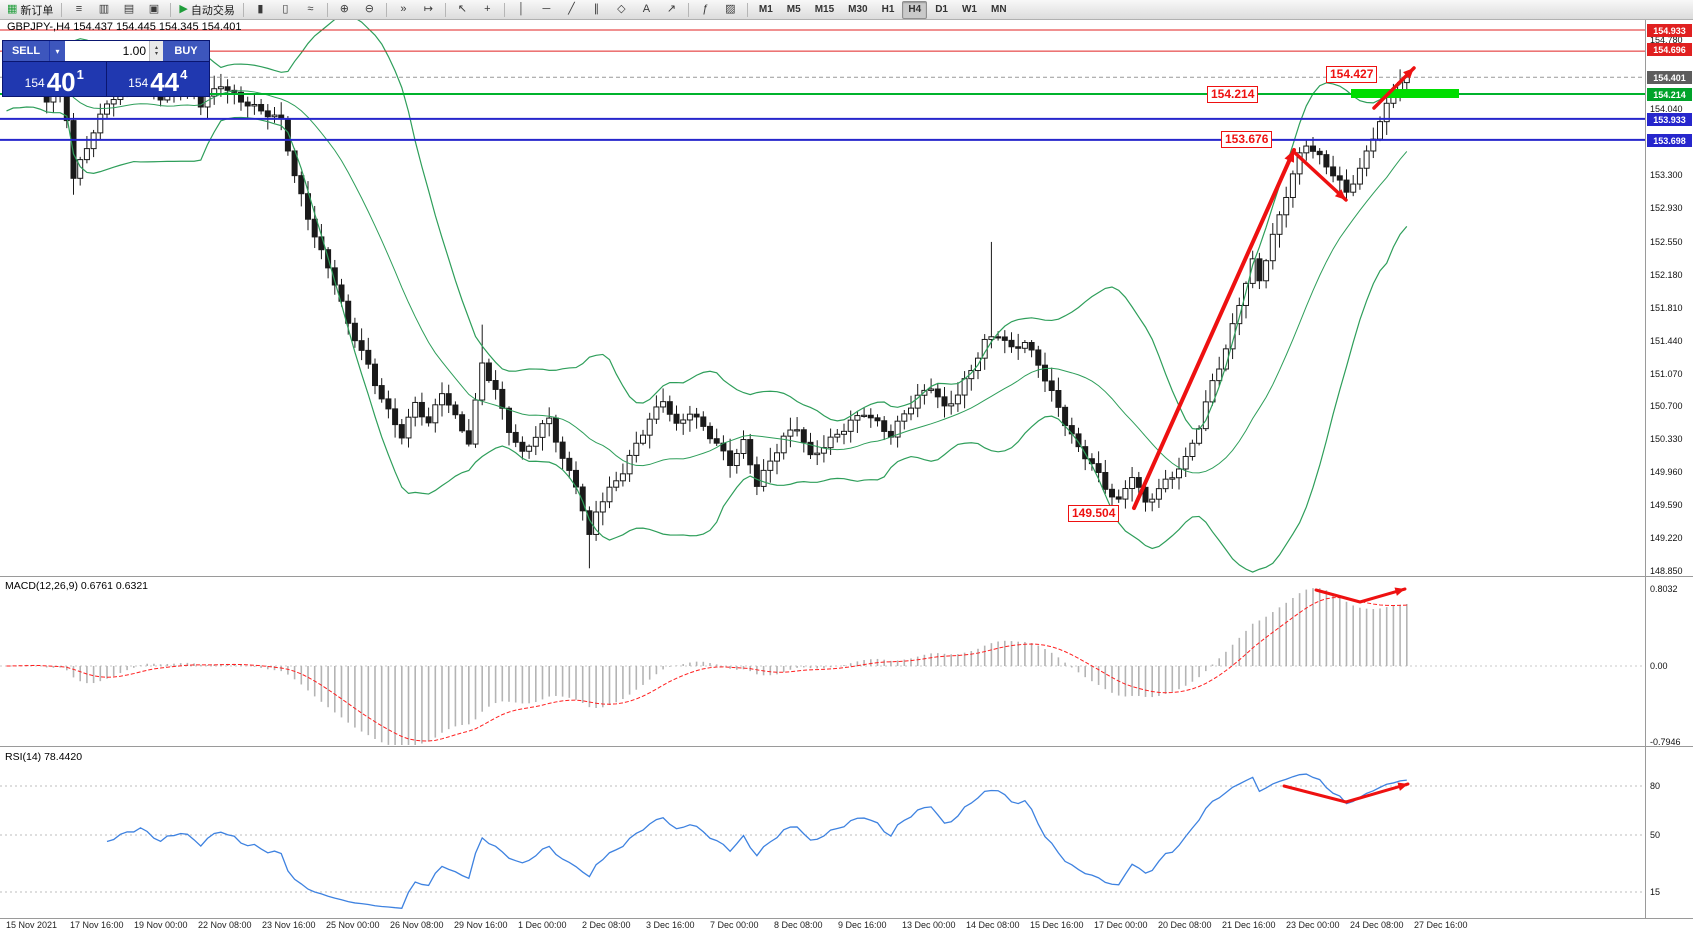  What do you see at coordinates (1394, 88) in the screenshot?
I see `trend-arrow-breakout` at bounding box center [1394, 88].